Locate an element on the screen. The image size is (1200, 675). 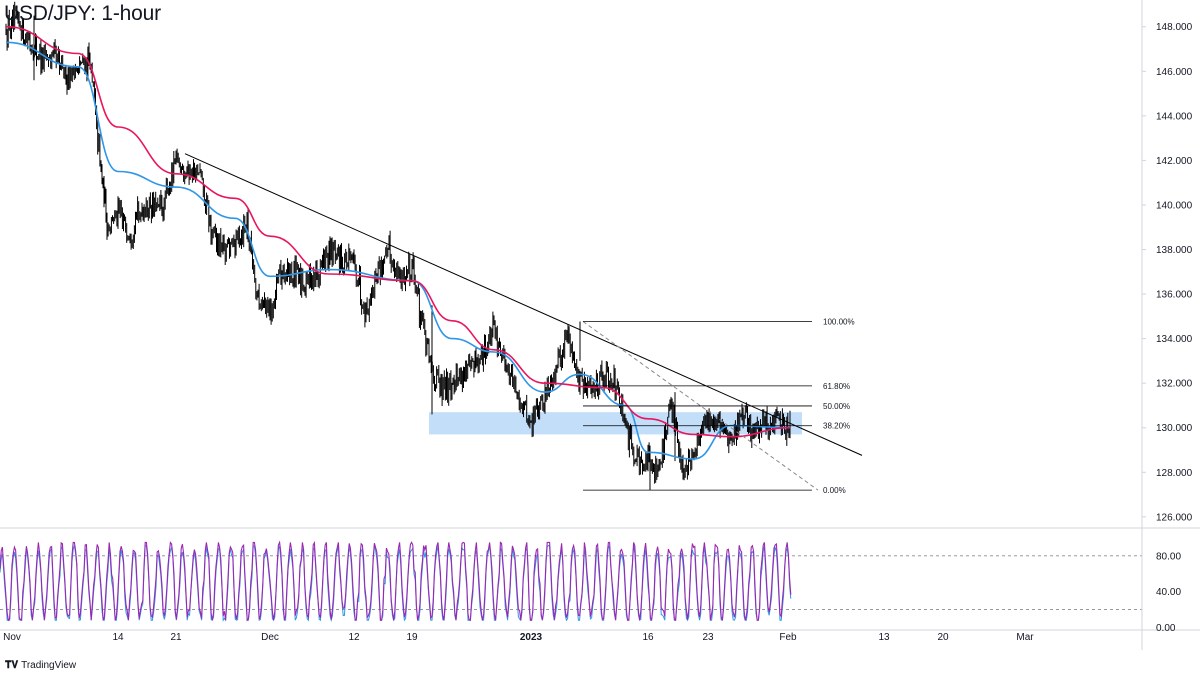
stochastic-pane is located at coordinates (571, 581).